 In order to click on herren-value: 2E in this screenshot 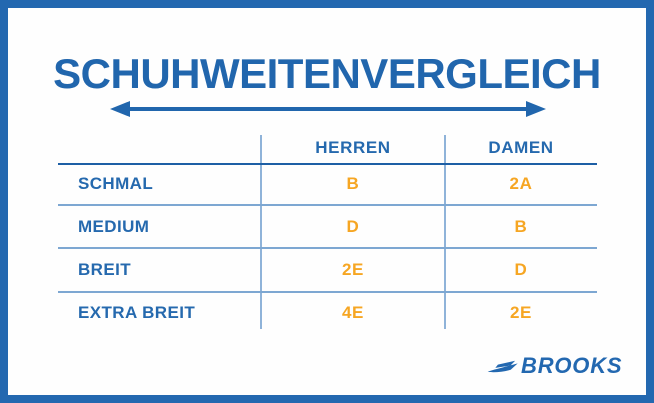, I will do `click(353, 269)`.